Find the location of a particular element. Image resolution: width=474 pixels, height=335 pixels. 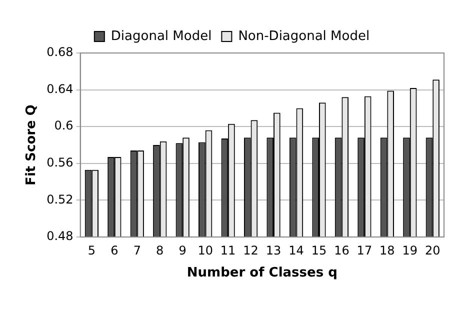

x-tick-label: 17 is located at coordinates (364, 250).